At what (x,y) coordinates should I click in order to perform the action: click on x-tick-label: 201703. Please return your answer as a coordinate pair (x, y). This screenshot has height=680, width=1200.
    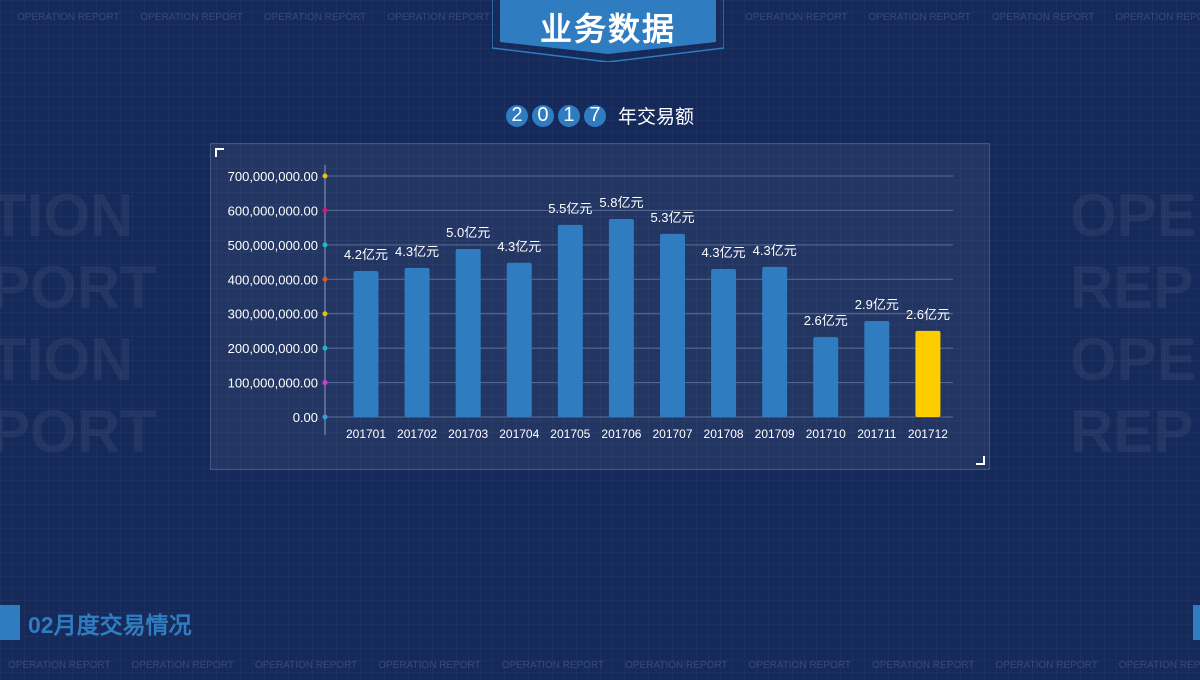
    Looking at the image, I should click on (468, 434).